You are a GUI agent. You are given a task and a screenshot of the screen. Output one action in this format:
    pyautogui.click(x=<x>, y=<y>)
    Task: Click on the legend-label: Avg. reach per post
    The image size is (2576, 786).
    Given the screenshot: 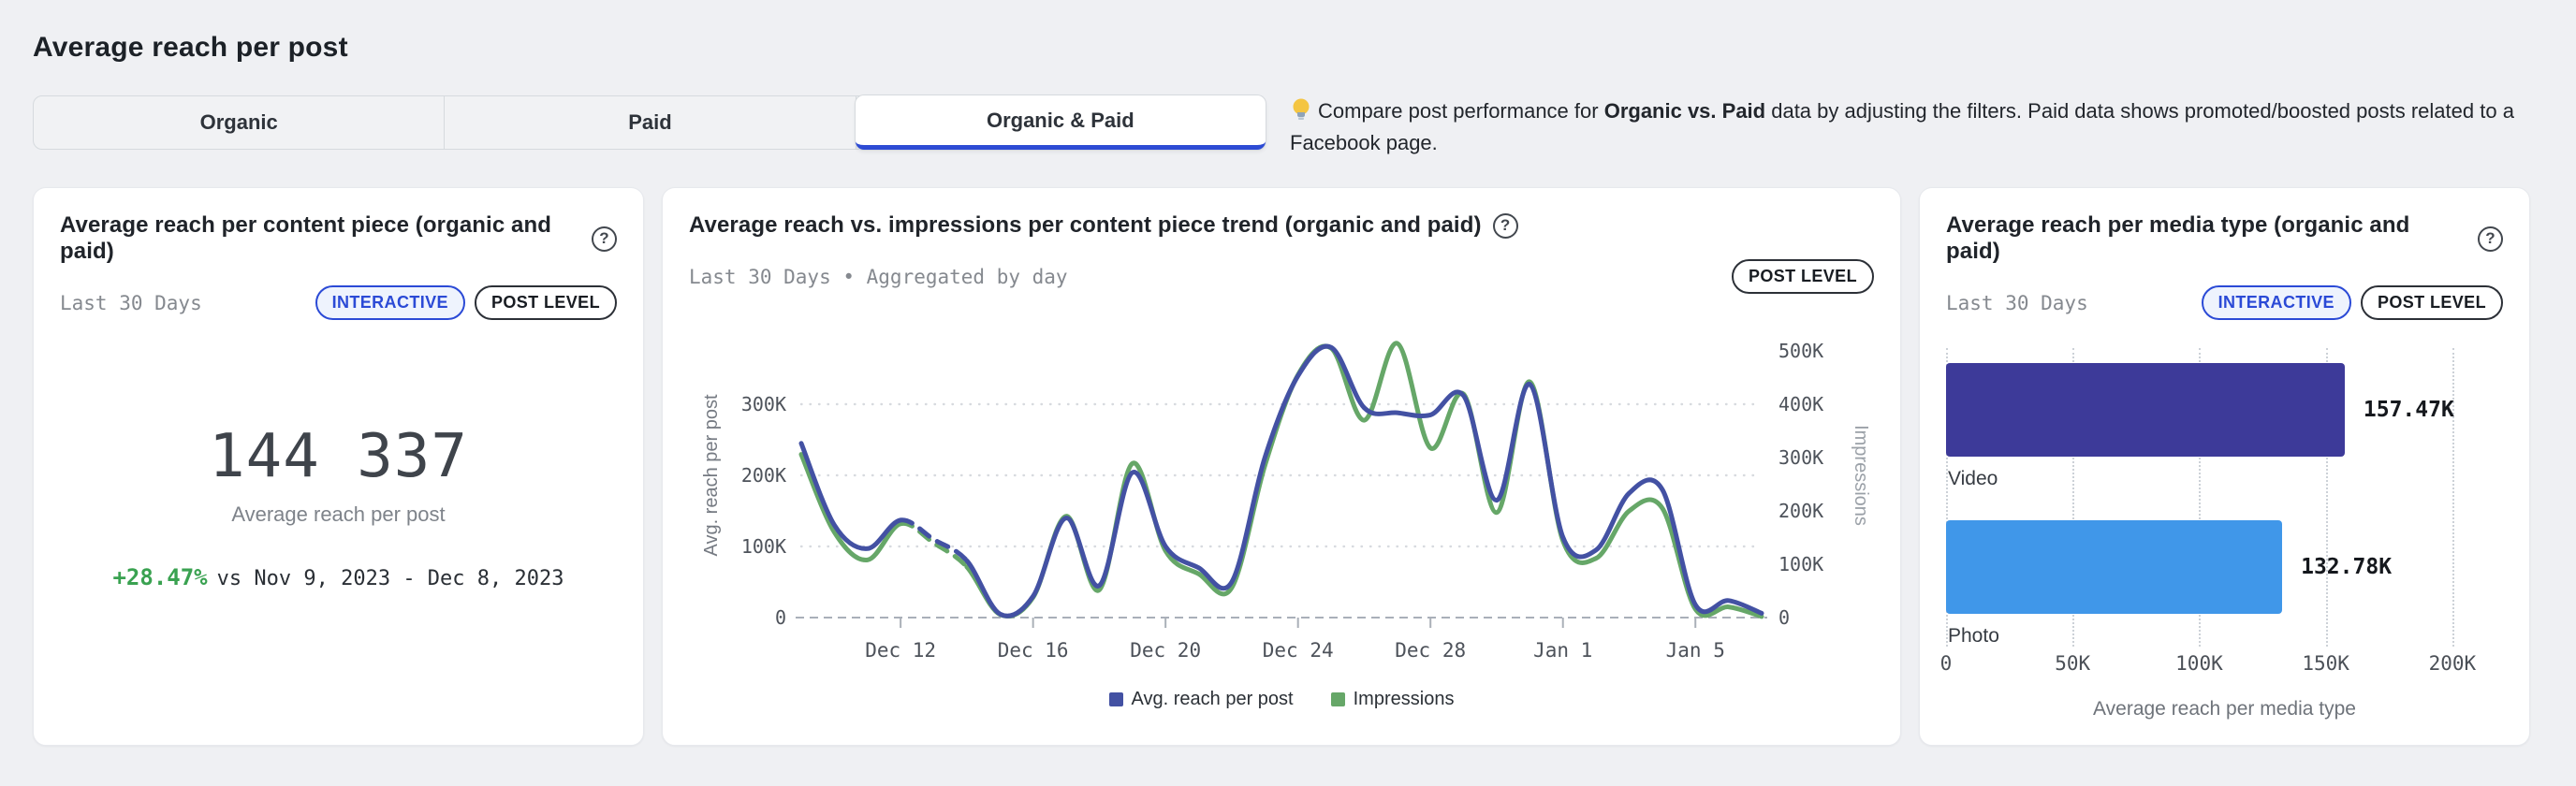 What is the action you would take?
    pyautogui.click(x=1212, y=699)
    